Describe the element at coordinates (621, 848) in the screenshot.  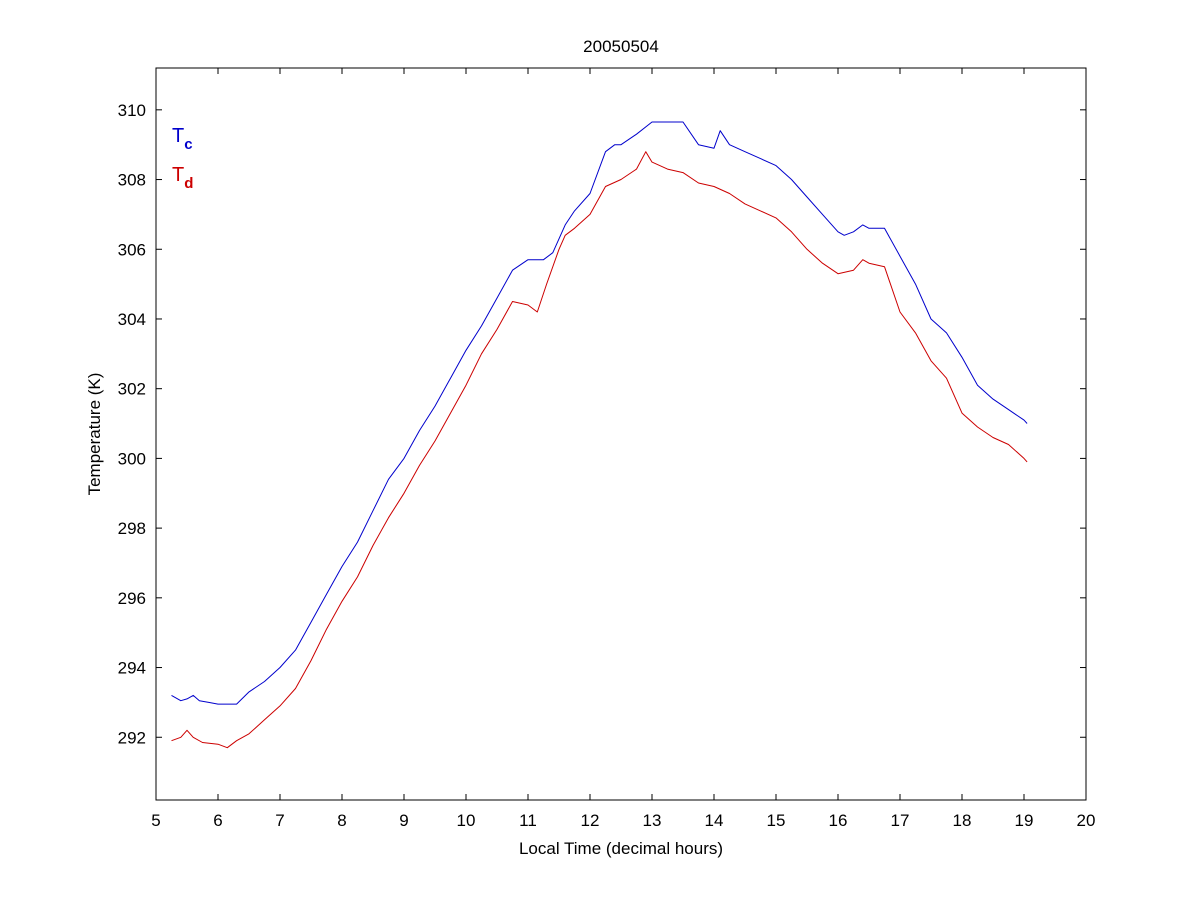
I see `x-axis-label: Local Time (decimal hours)` at that location.